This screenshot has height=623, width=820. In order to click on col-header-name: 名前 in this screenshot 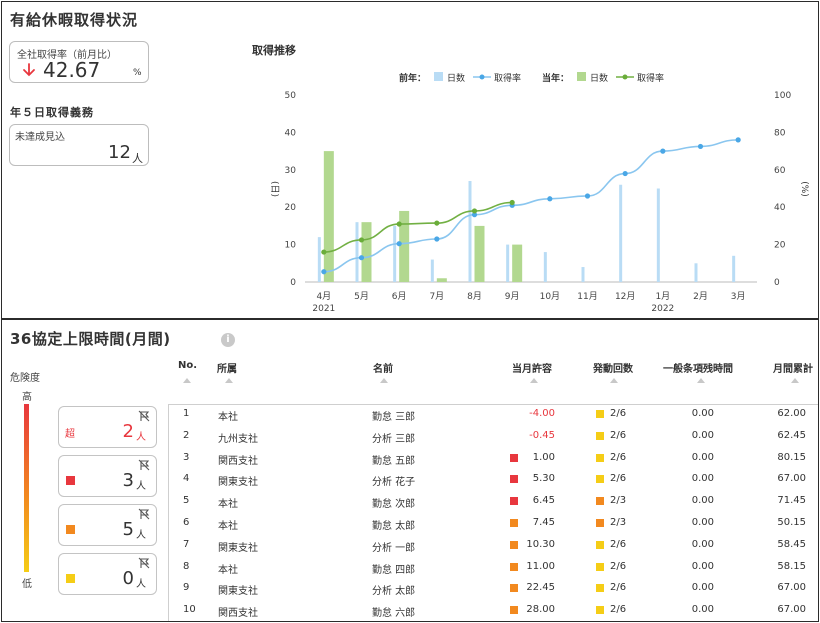, I will do `click(383, 369)`.